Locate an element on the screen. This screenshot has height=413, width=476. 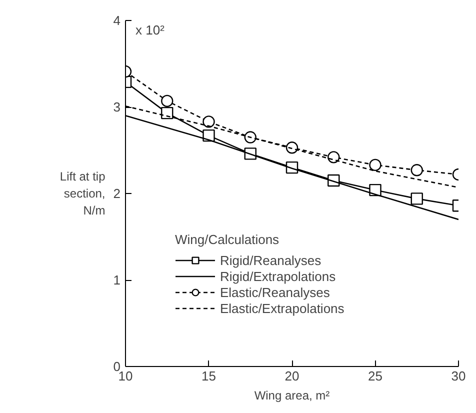
y-tick-label: 1 is located at coordinates (117, 280).